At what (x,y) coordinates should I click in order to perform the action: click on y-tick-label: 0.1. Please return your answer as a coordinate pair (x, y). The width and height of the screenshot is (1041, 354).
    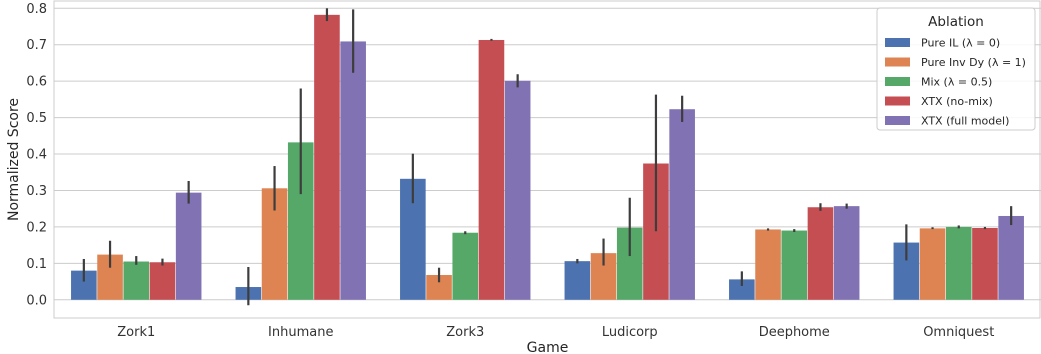
    Looking at the image, I should click on (36, 264).